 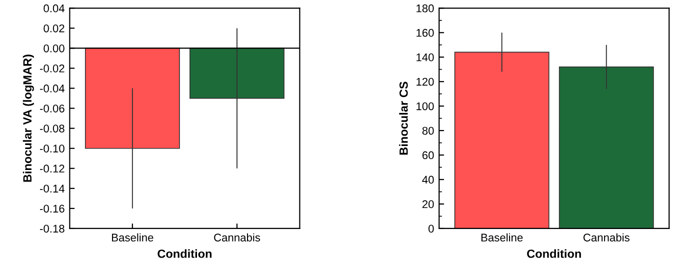 What do you see at coordinates (54, 8) in the screenshot?
I see `y-tick-label: 0.04` at bounding box center [54, 8].